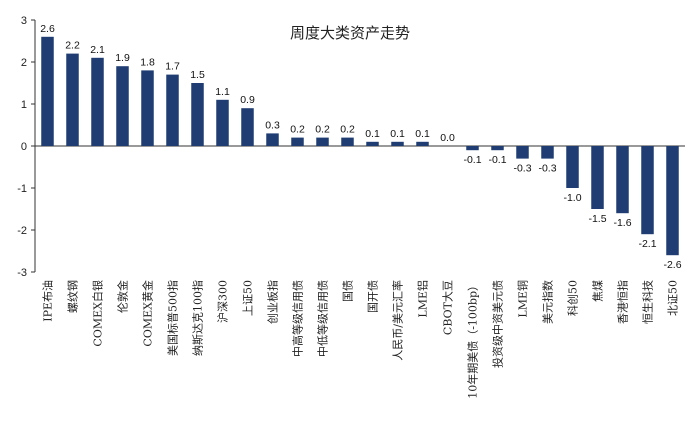 The height and width of the screenshot is (445, 700). I want to click on category-label: 科创50, so click(573, 298).